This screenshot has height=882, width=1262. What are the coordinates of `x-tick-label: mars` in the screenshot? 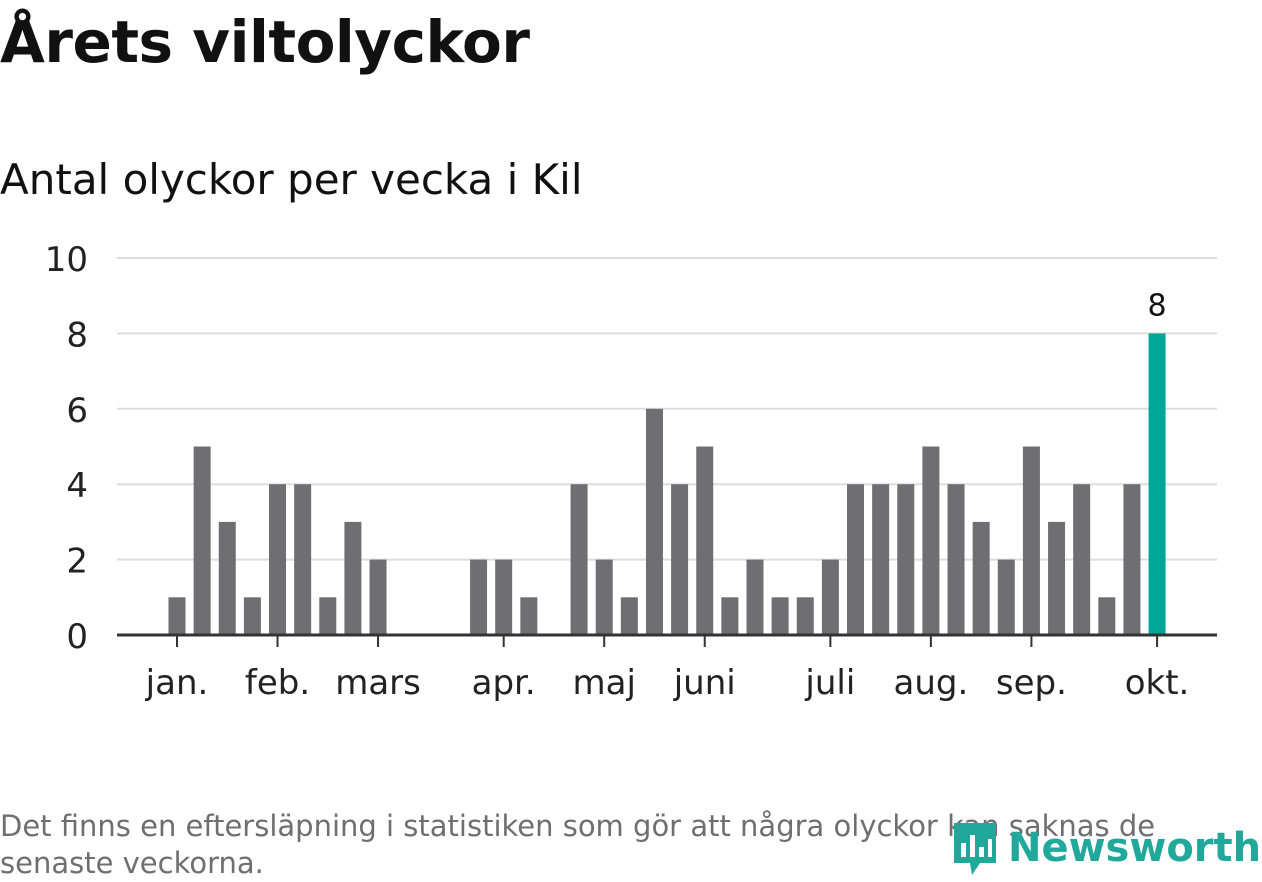 It's located at (378, 683).